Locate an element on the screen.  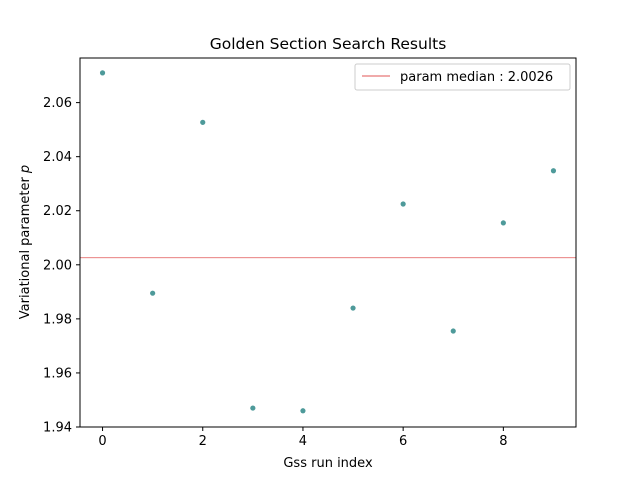
x-tick-label: 2 is located at coordinates (203, 441).